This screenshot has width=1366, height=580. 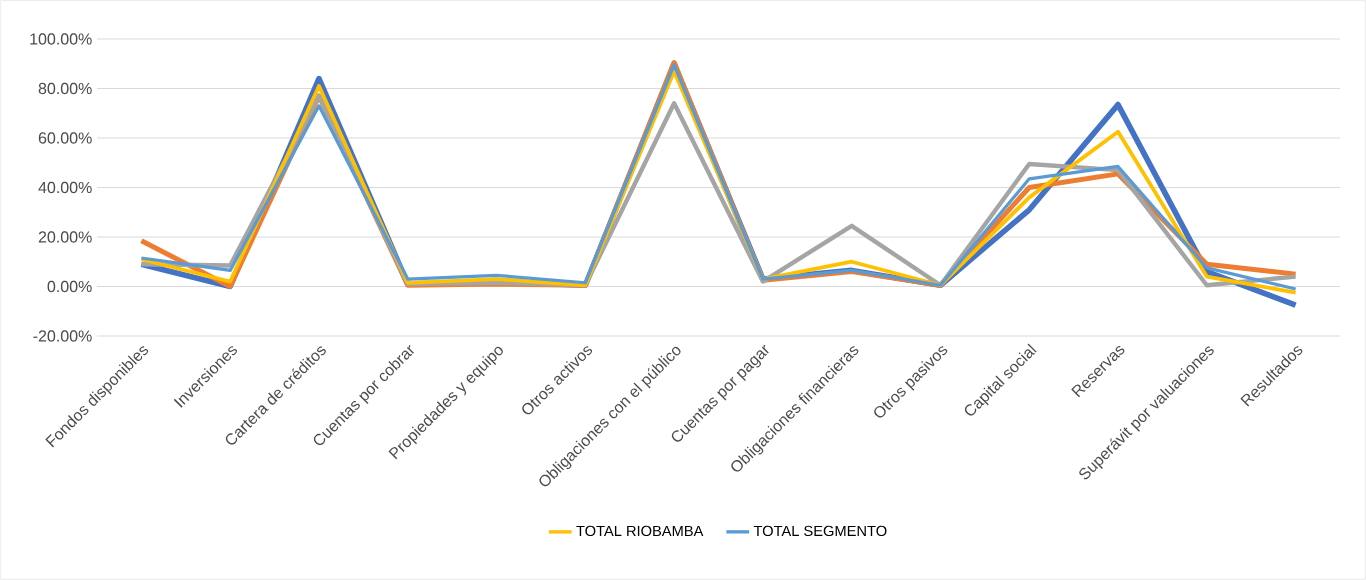 What do you see at coordinates (65, 237) in the screenshot?
I see `y-tick-label: 20.00%` at bounding box center [65, 237].